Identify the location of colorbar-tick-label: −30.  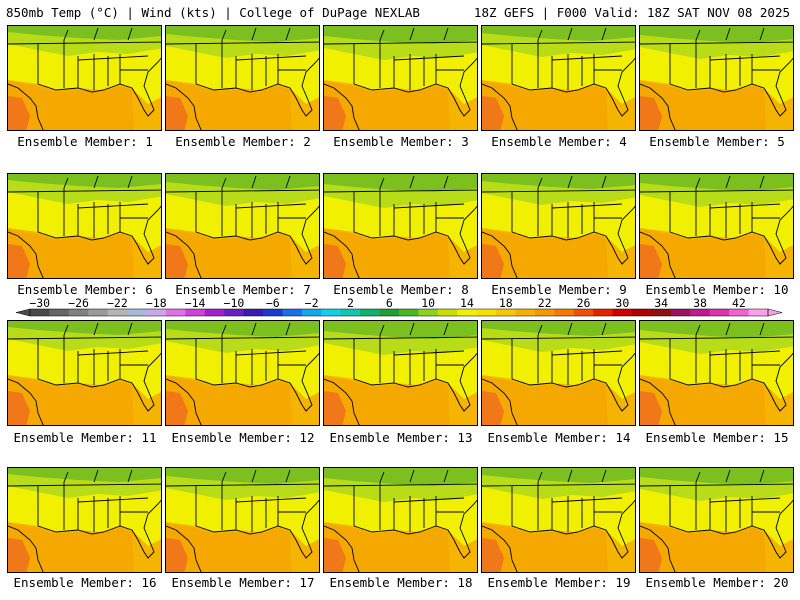
(39, 303).